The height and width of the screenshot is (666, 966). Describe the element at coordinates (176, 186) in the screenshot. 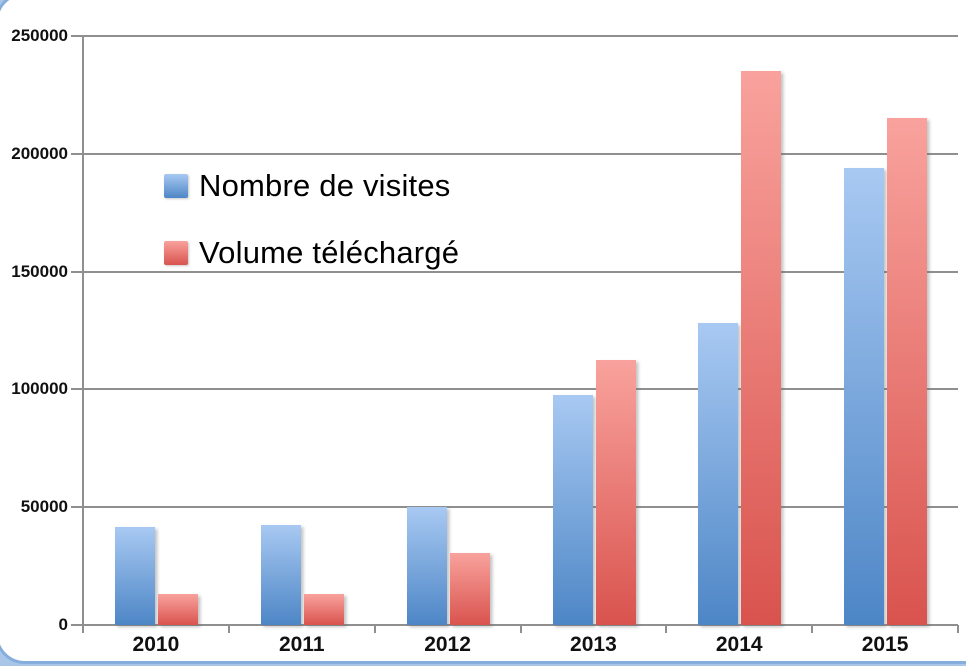

I see `blue-square-swatch-icon` at that location.